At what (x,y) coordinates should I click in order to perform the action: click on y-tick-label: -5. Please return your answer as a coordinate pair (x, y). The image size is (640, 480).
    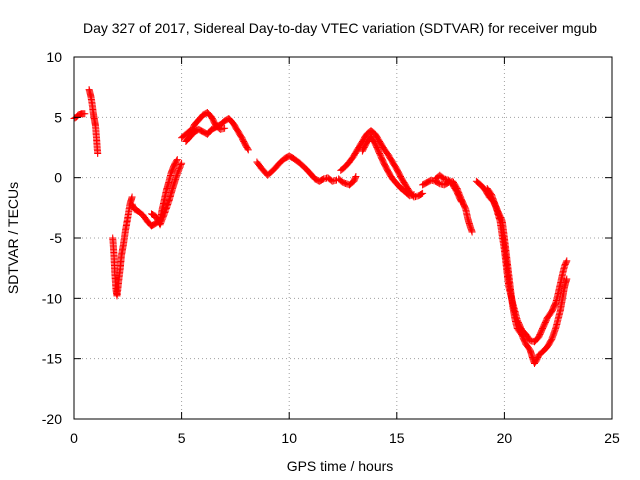
    Looking at the image, I should click on (56, 238).